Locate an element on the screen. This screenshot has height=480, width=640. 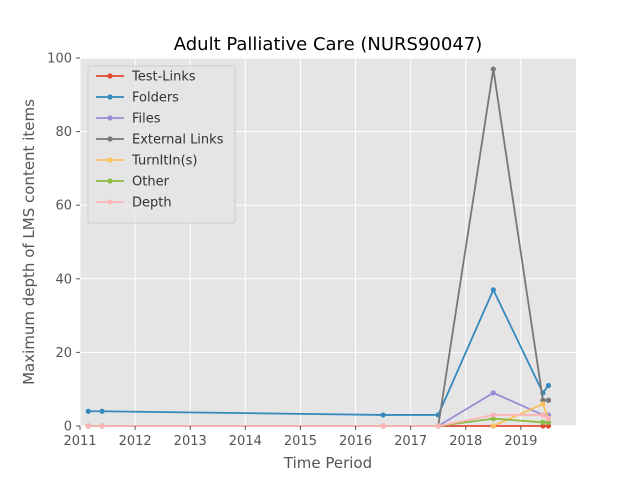
legend-item: Depth is located at coordinates (134, 203).